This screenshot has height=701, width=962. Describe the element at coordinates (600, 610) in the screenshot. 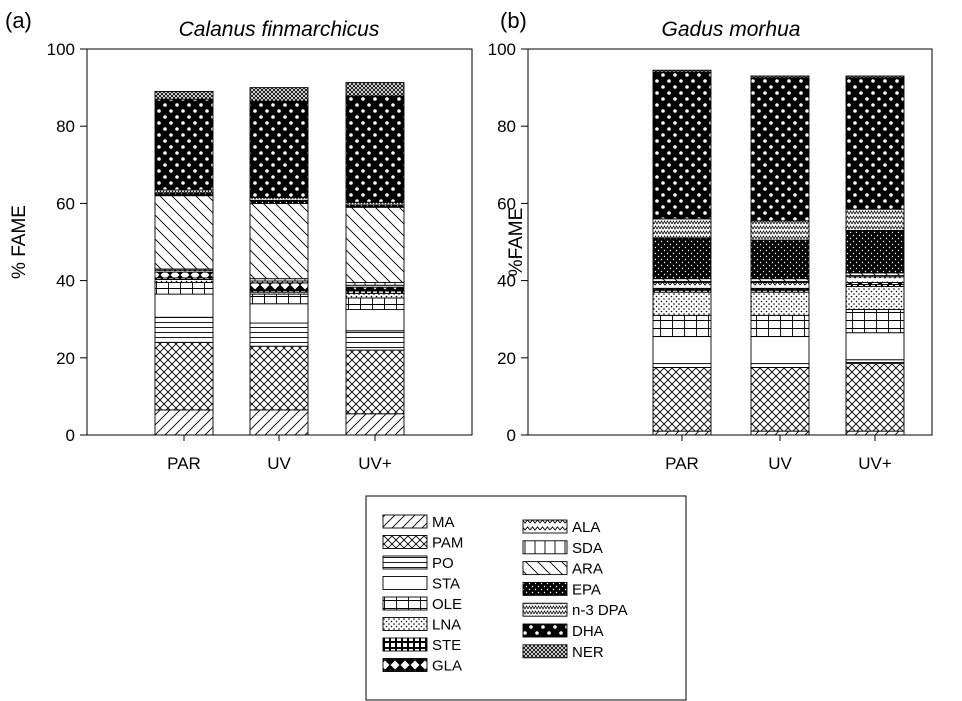

I see `legend-label: n-3 DPA` at that location.